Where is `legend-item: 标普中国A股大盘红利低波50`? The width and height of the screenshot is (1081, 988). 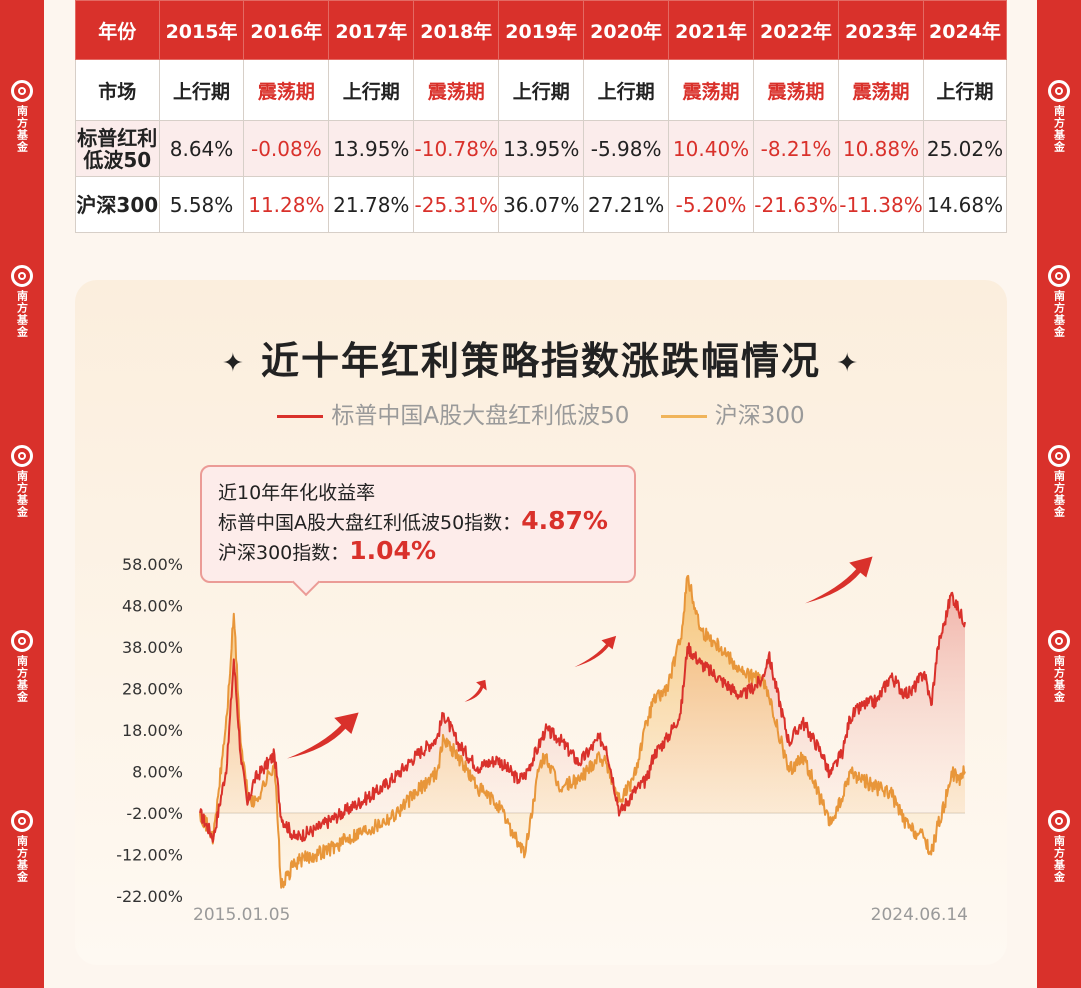 legend-item: 标普中国A股大盘红利低波50 is located at coordinates (453, 413).